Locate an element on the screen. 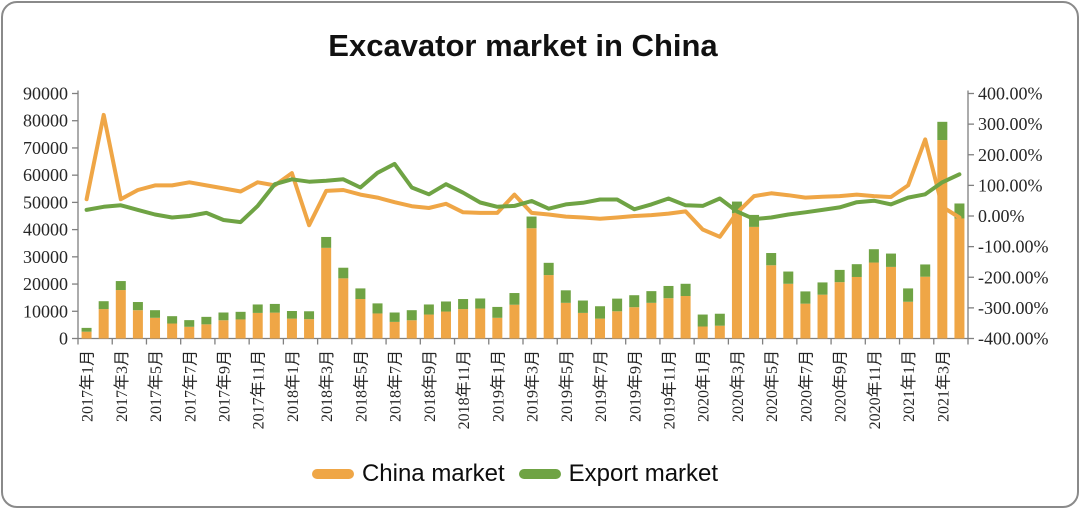 Image resolution: width=1080 pixels, height=509 pixels. bar-china-2019年12月 is located at coordinates (685, 317).